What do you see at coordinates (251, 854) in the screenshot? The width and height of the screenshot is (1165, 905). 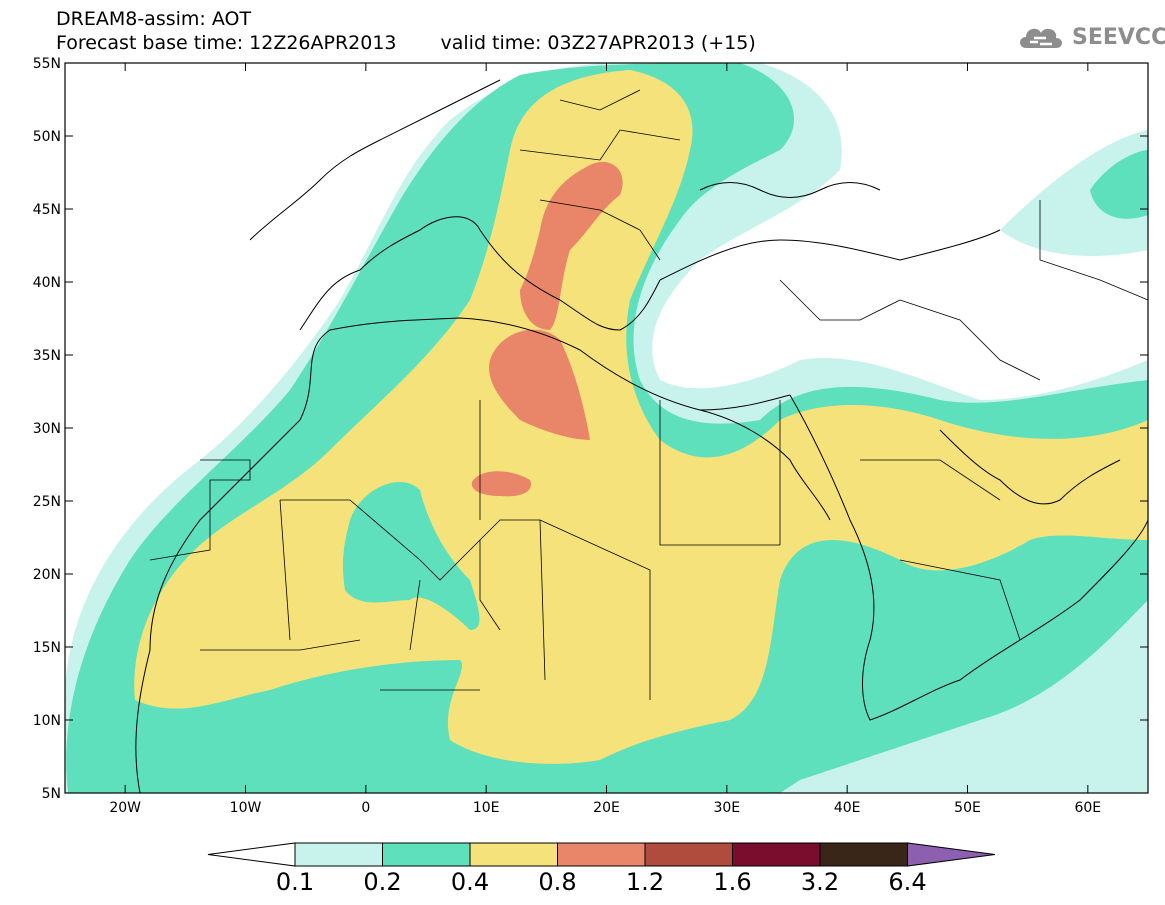 I see `colorbar-arrow-low` at bounding box center [251, 854].